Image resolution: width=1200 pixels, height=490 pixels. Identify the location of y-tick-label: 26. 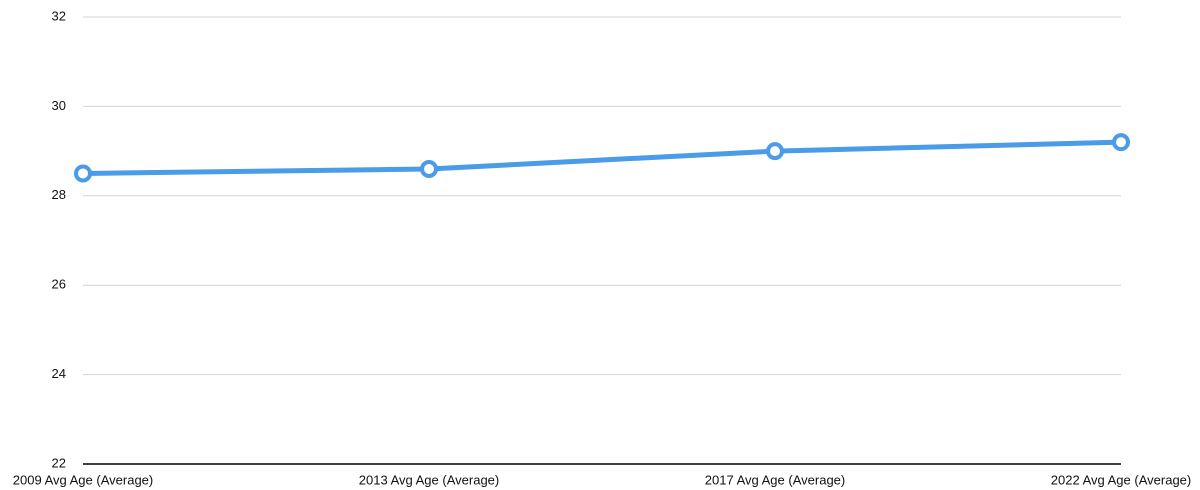
(59, 284).